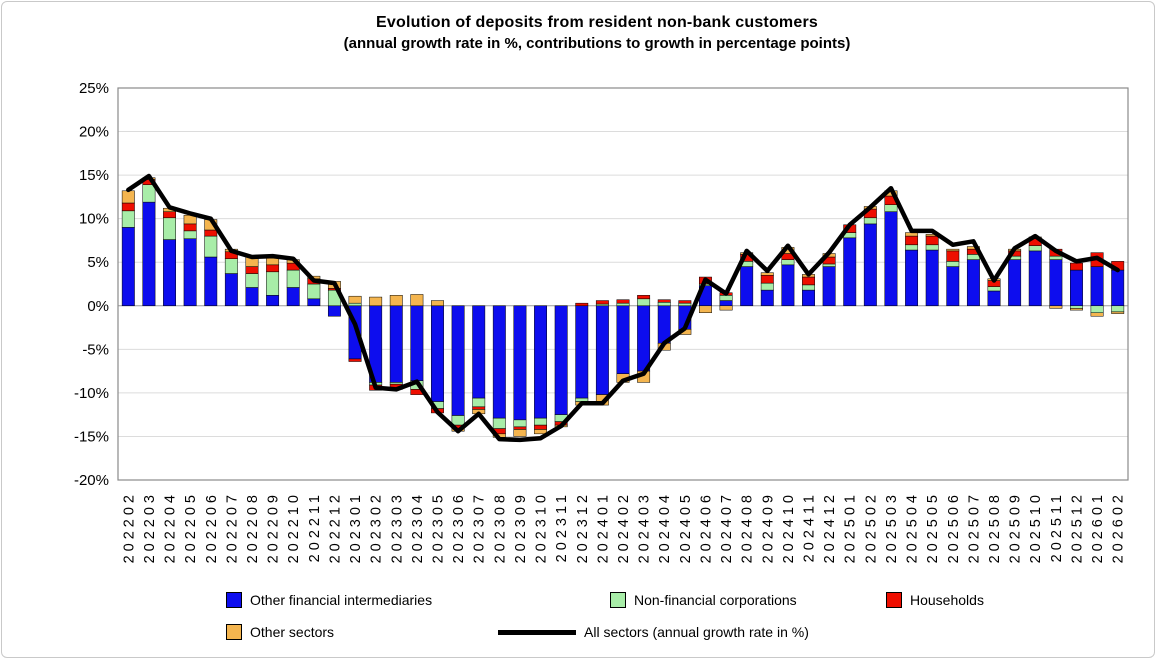  I want to click on y-tick-label: -20%, so click(91, 480).